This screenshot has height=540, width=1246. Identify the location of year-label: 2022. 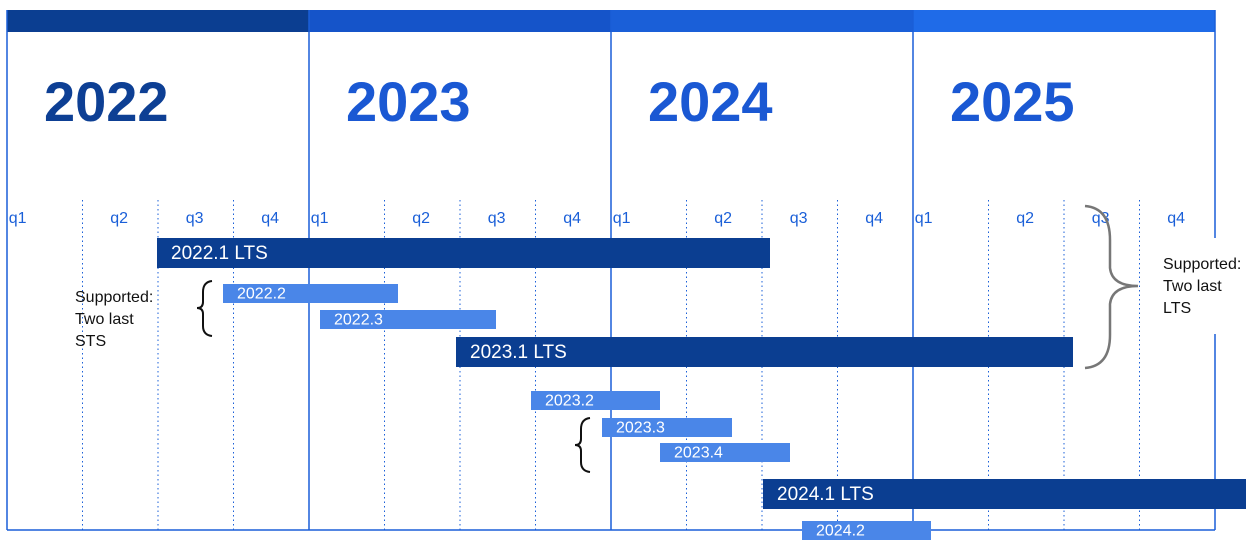
(106, 101).